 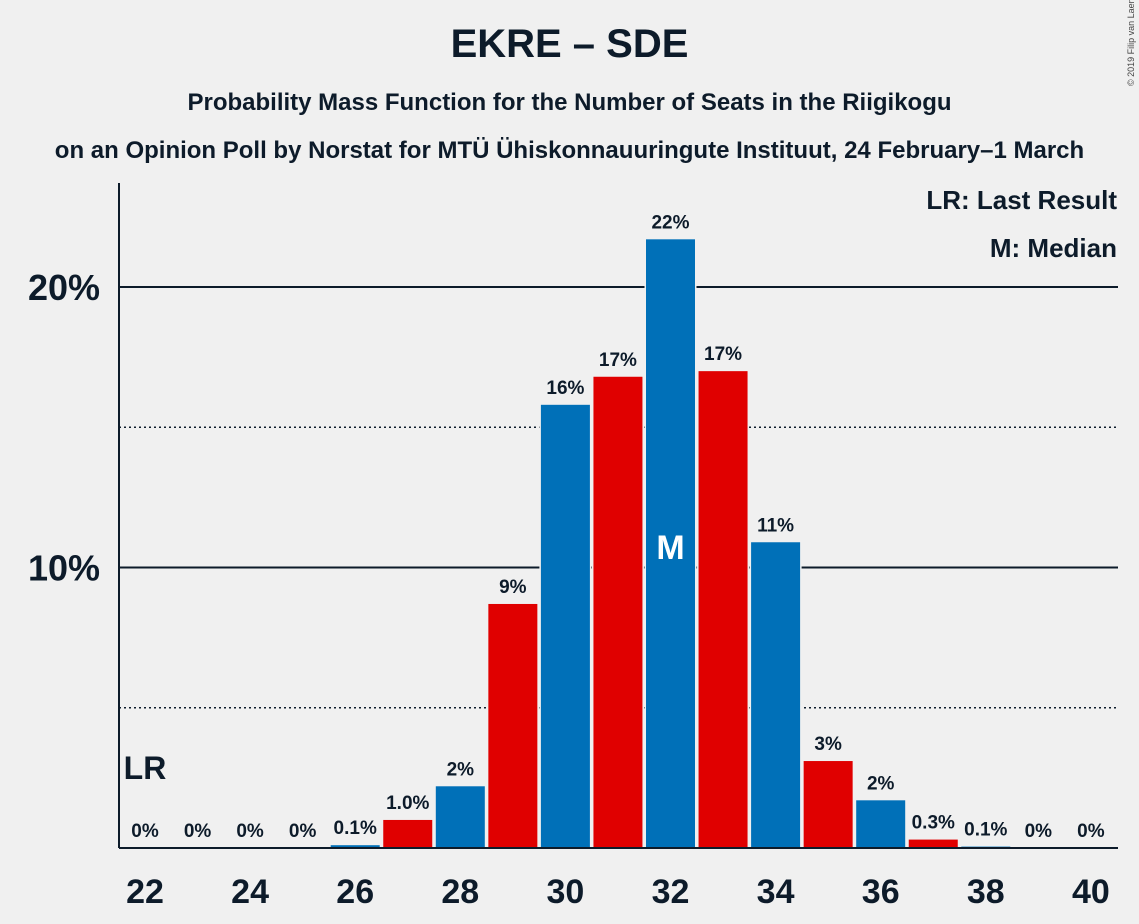 What do you see at coordinates (670, 222) in the screenshot?
I see `data-label-seat-32: 22%` at bounding box center [670, 222].